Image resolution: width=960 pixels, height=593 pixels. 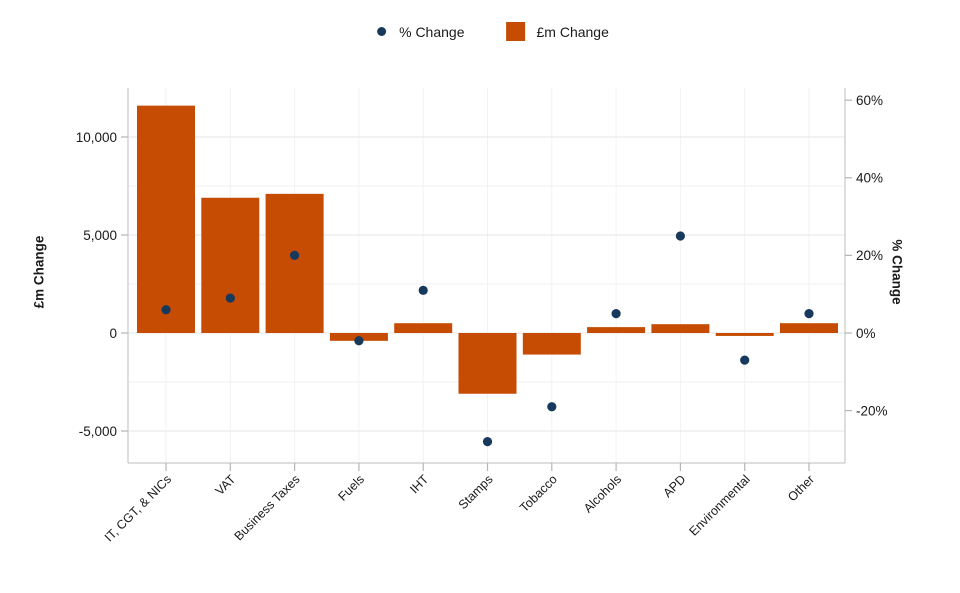 What do you see at coordinates (113, 333) in the screenshot?
I see `left-axis-tick-label: 0` at bounding box center [113, 333].